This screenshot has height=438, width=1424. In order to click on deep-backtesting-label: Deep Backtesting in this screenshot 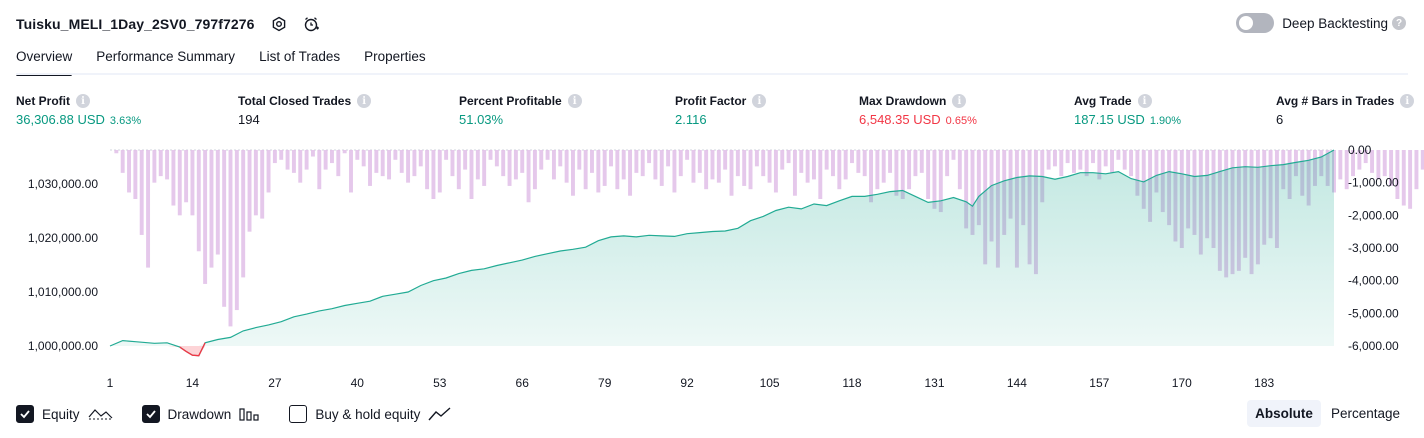, I will do `click(1335, 23)`.